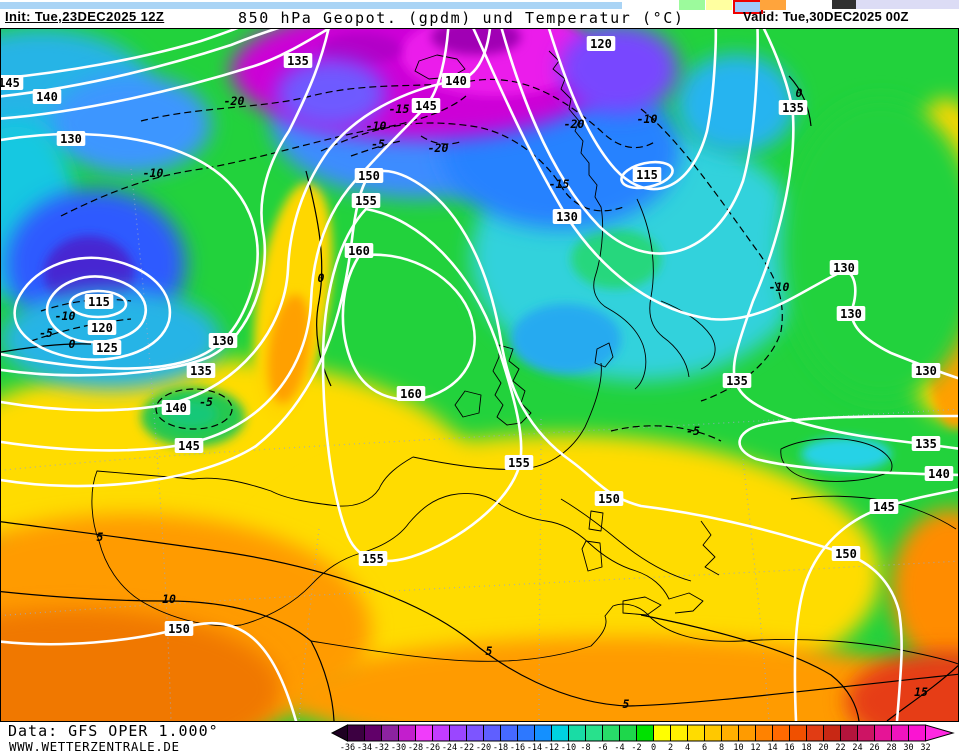 This screenshot has width=959, height=754. What do you see at coordinates (432, 747) in the screenshot?
I see `colorbar-tick-label: -26` at bounding box center [432, 747].